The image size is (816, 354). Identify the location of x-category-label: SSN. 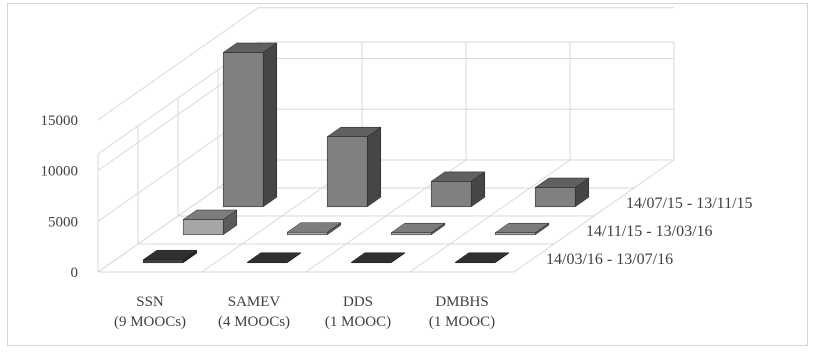
(150, 302).